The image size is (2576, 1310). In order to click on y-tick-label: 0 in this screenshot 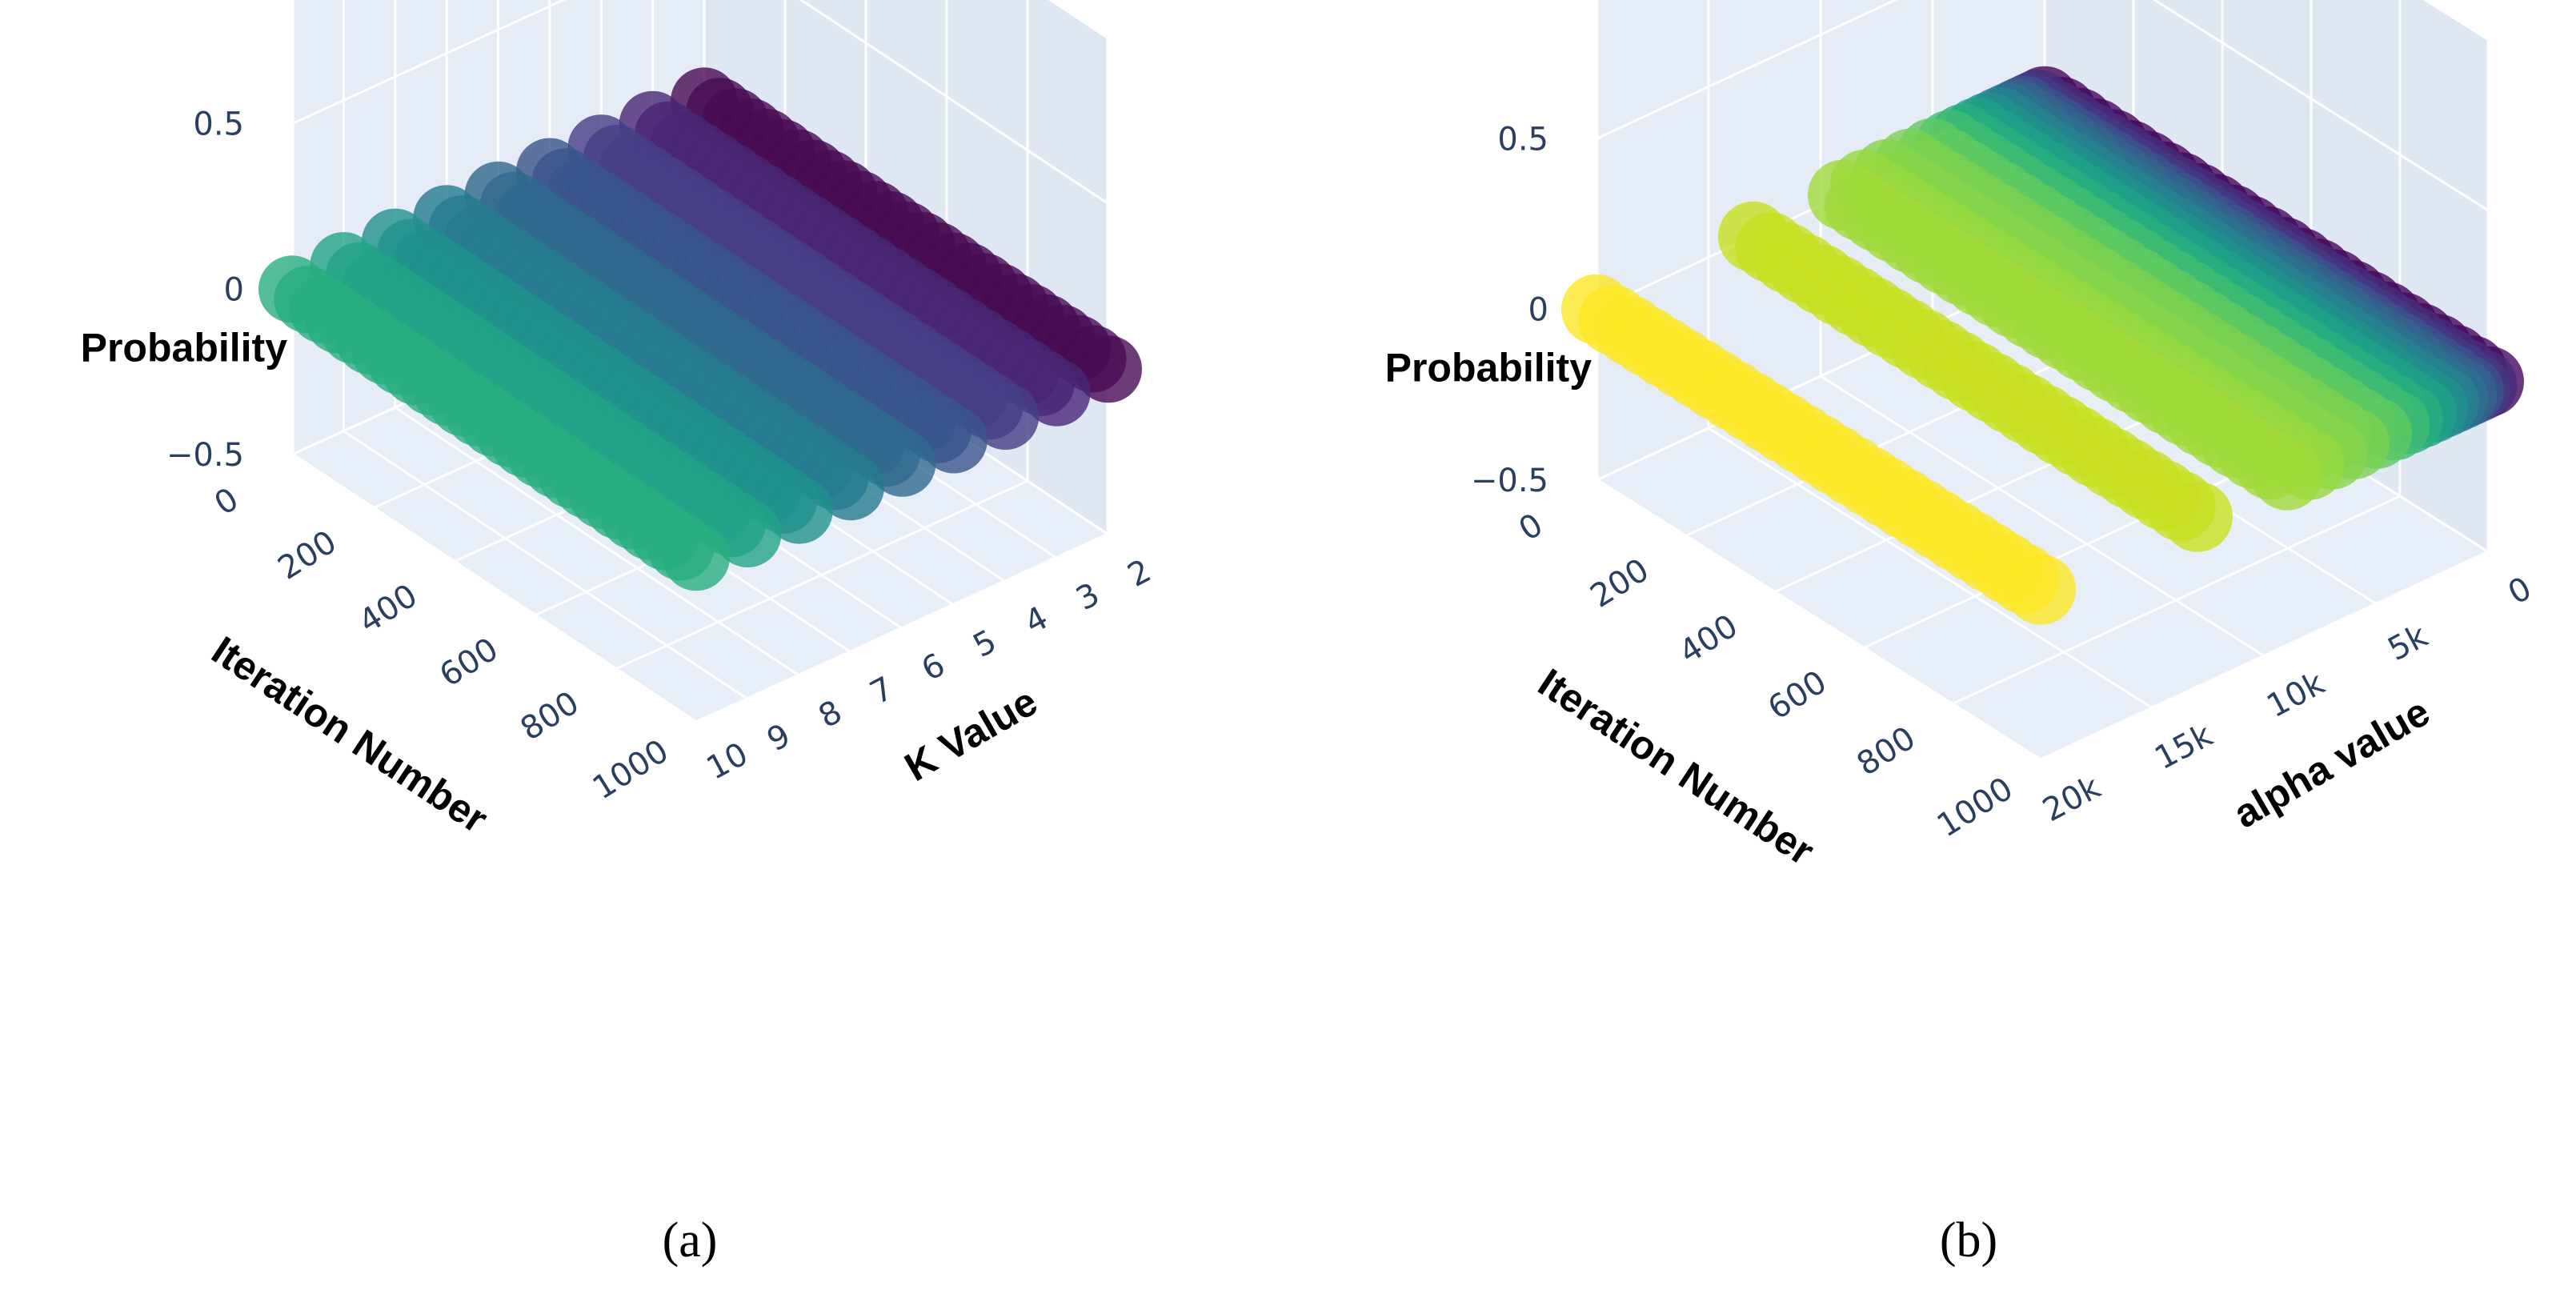, I will do `click(2520, 591)`.